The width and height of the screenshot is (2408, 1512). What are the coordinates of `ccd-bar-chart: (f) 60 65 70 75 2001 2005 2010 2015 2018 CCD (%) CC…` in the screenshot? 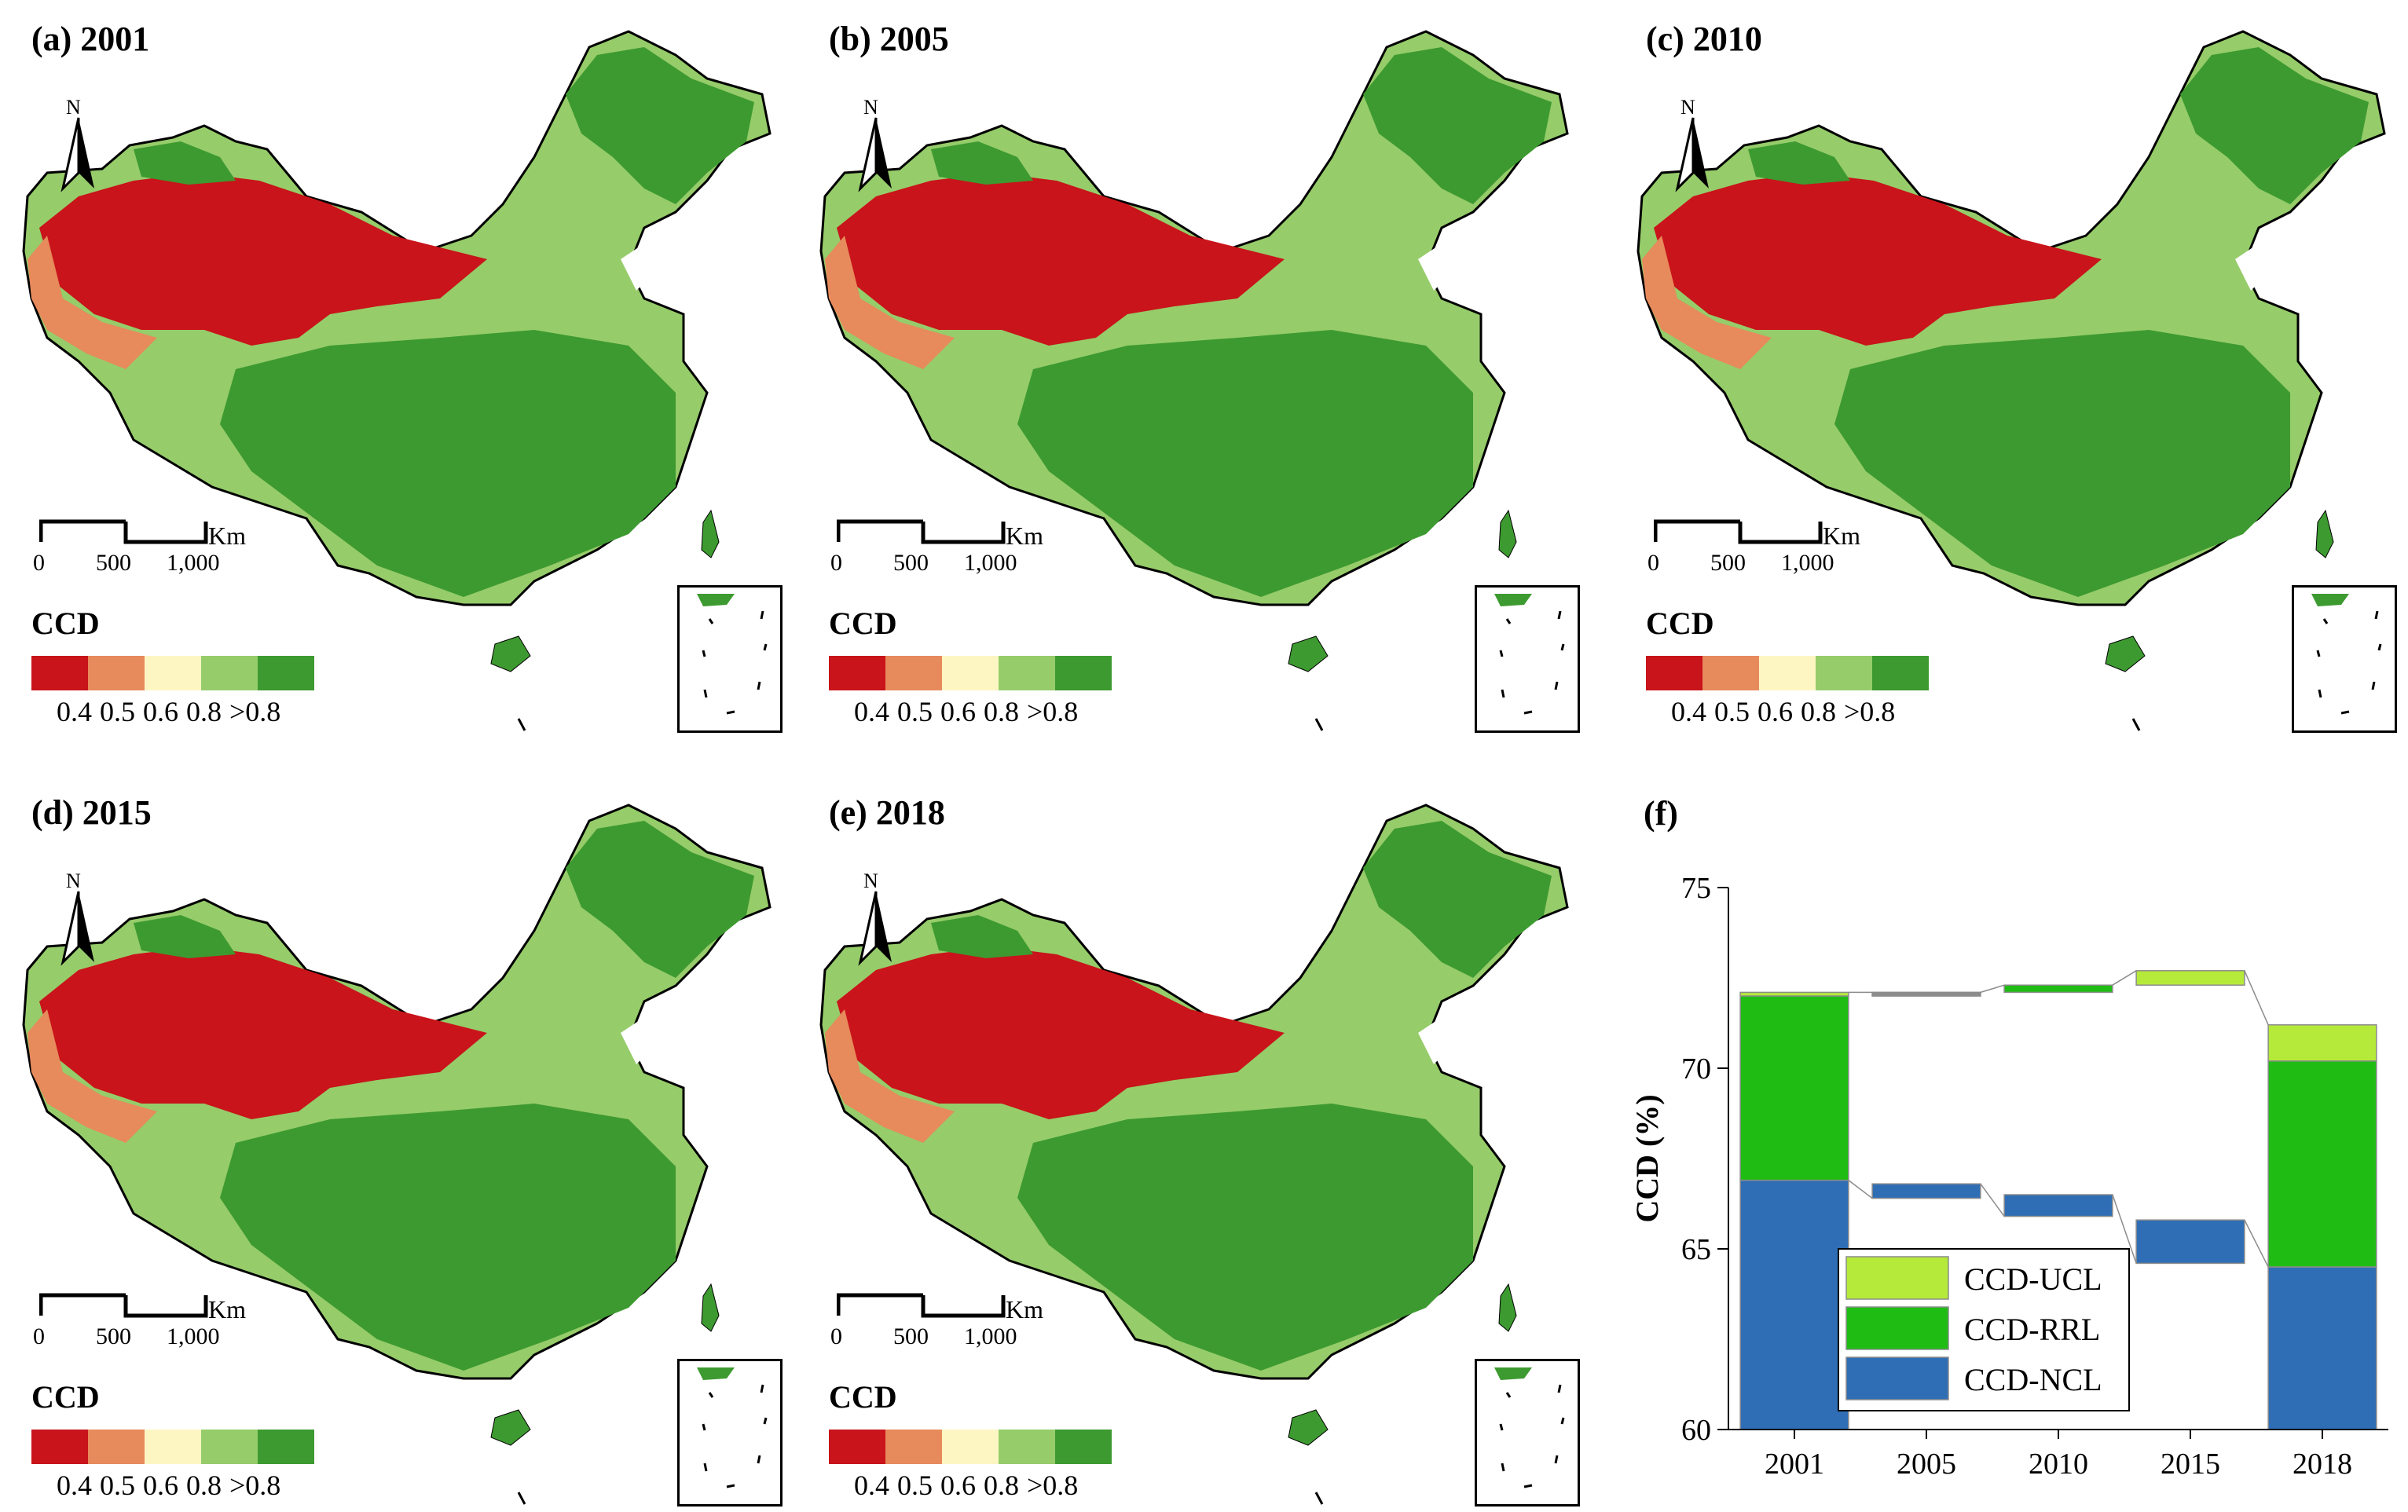 It's located at (2008, 1137).